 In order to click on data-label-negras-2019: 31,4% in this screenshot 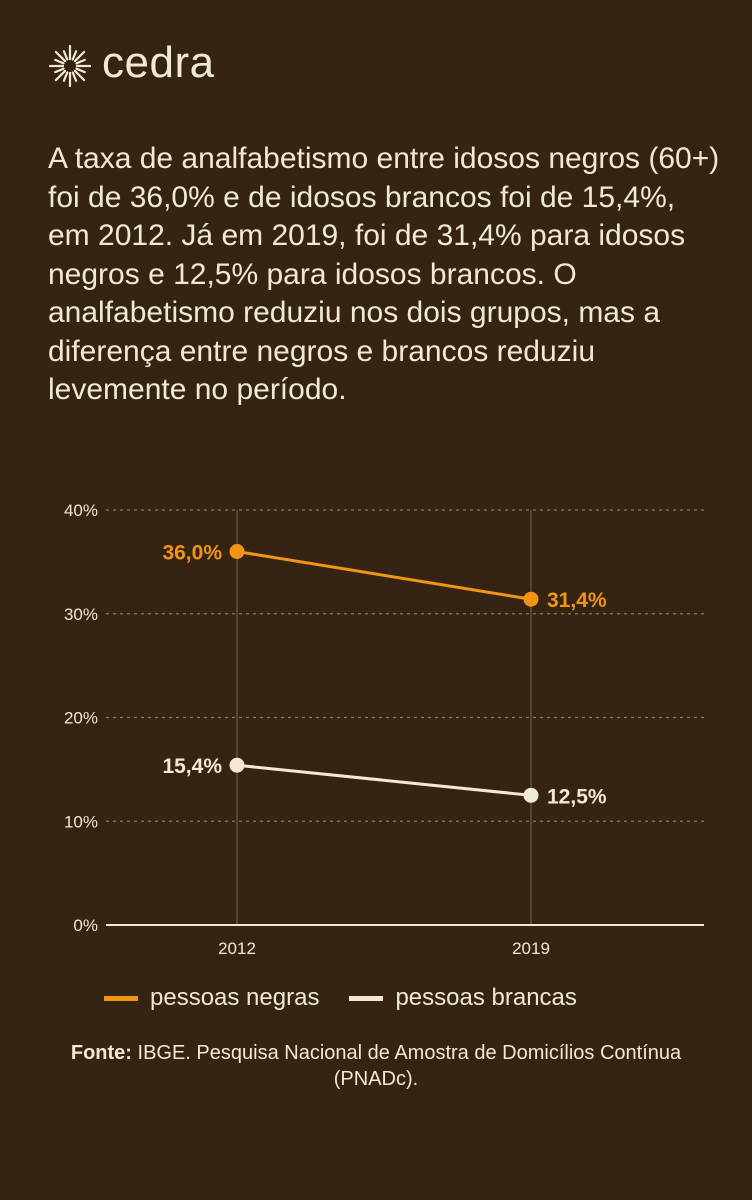, I will do `click(577, 600)`.